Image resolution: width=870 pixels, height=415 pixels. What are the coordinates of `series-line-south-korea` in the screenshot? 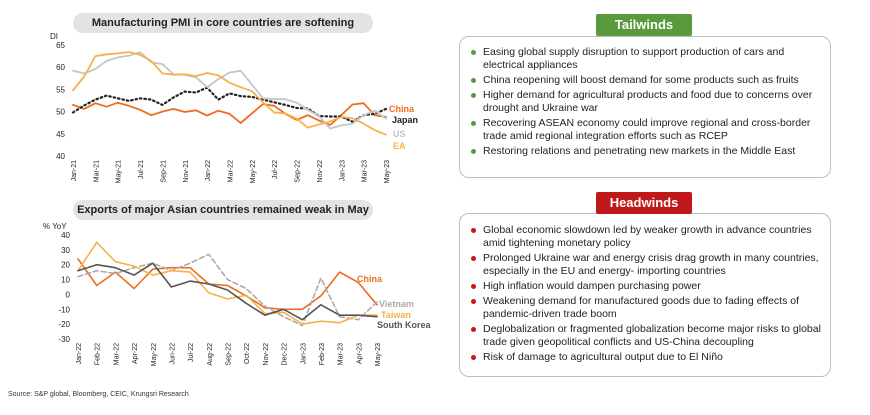 It's located at (227, 291).